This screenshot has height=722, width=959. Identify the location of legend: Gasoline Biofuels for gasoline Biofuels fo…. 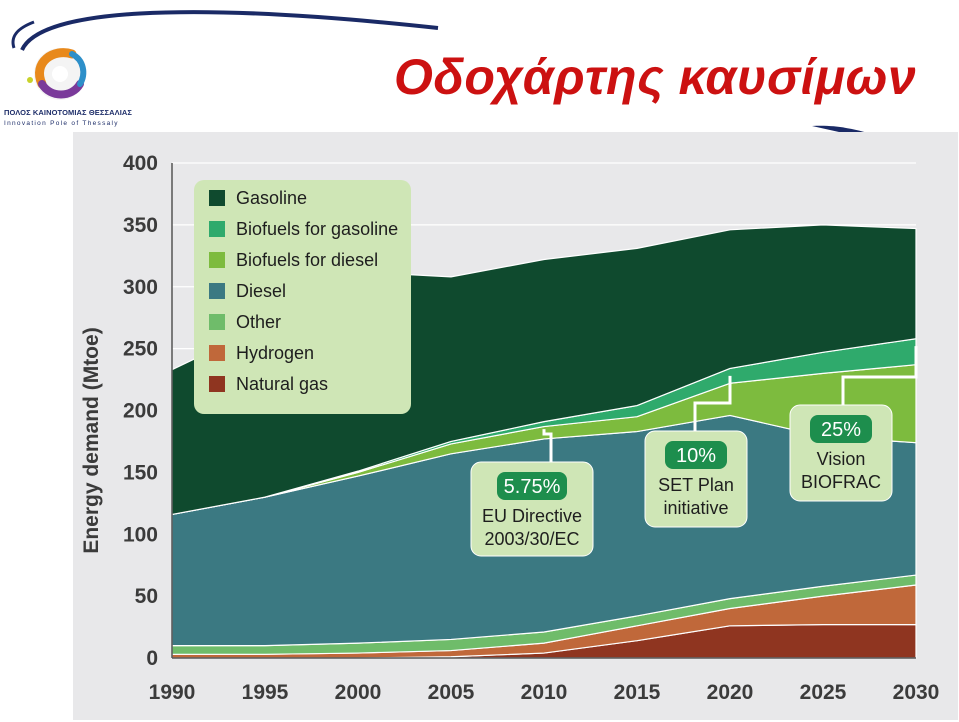
(302, 297).